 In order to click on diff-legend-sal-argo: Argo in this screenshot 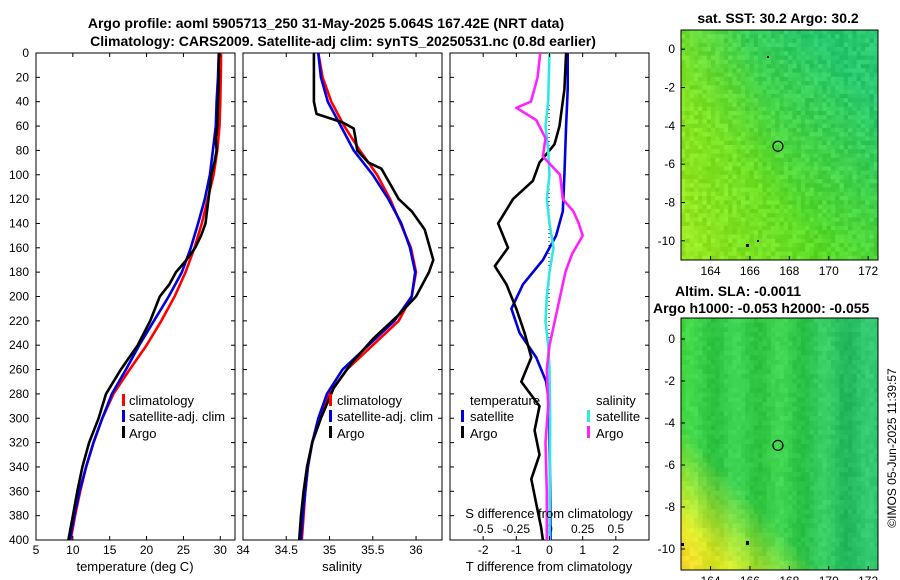, I will do `click(609, 433)`.